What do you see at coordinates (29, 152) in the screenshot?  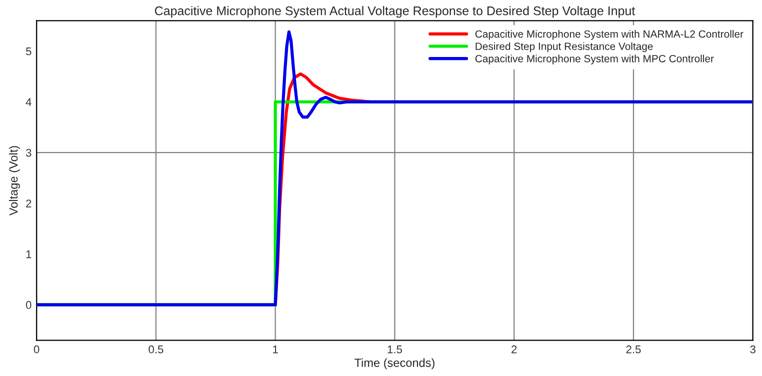 I see `y-tick-label: 3` at bounding box center [29, 152].